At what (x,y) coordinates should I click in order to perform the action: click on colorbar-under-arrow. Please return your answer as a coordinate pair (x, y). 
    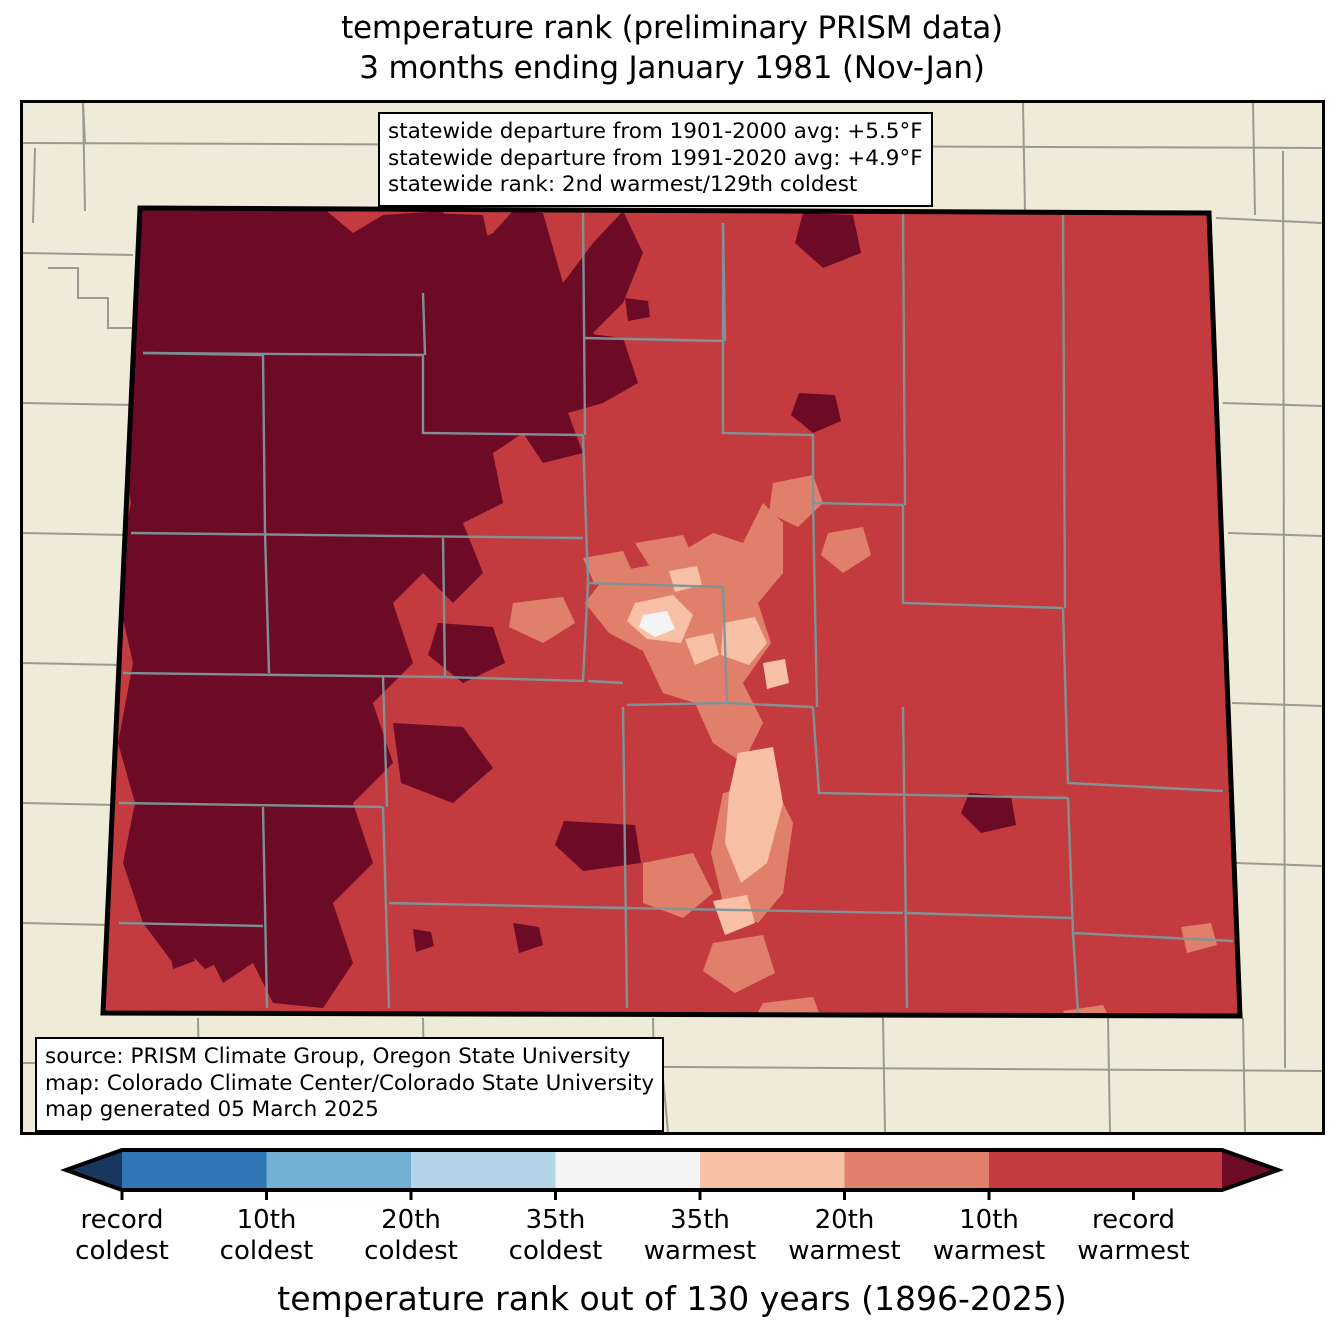
    Looking at the image, I should click on (94, 1170).